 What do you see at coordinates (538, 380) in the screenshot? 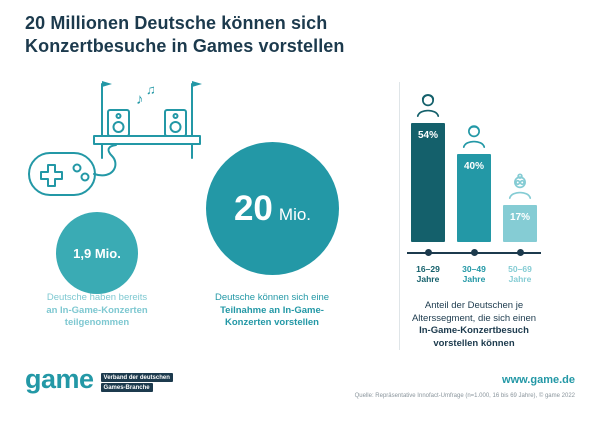
I see `website-link: www.game.de` at bounding box center [538, 380].